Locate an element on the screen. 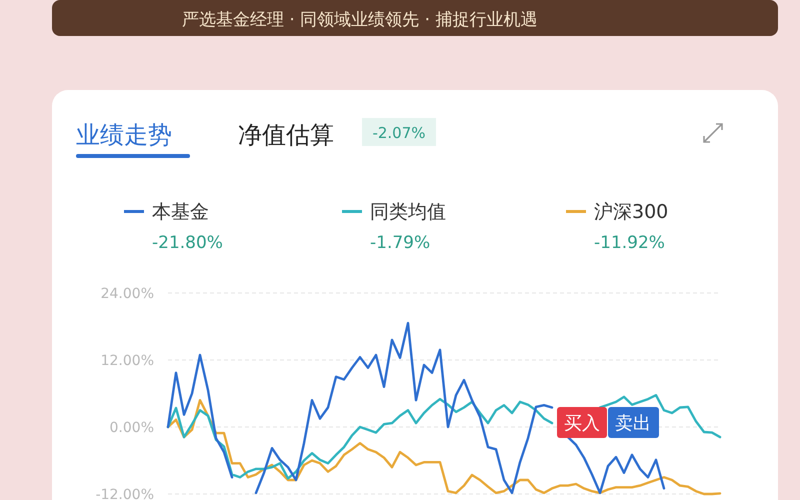 The image size is (800, 500). text: -11.92% is located at coordinates (629, 243).